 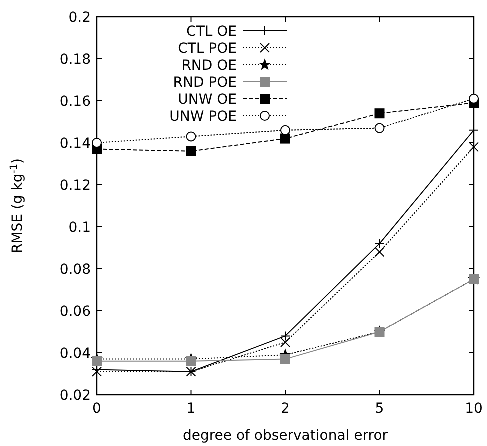 What do you see at coordinates (203, 116) in the screenshot?
I see `legend-label: UNW POE` at bounding box center [203, 116].